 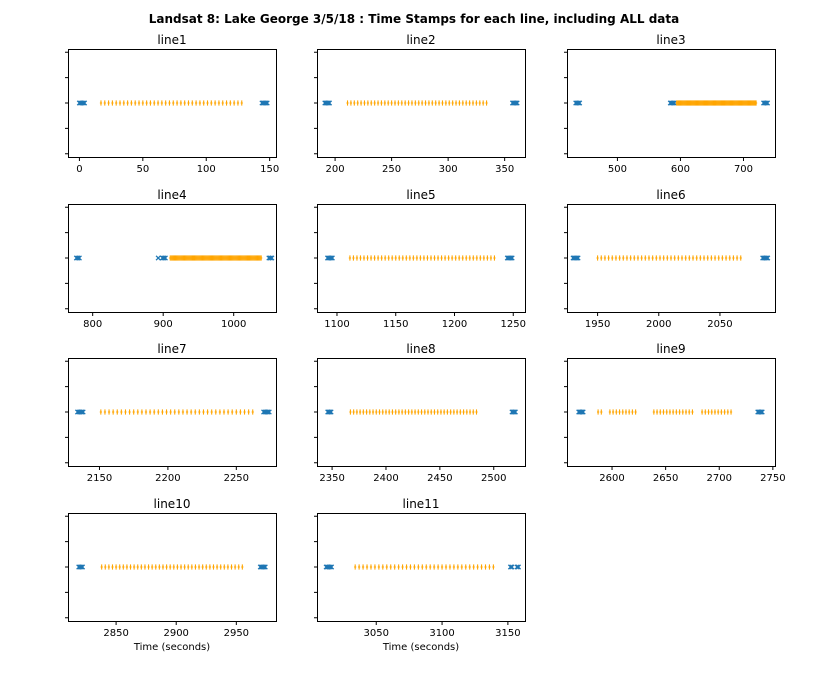 I want to click on subplot-title: line10, so click(x=172, y=504).